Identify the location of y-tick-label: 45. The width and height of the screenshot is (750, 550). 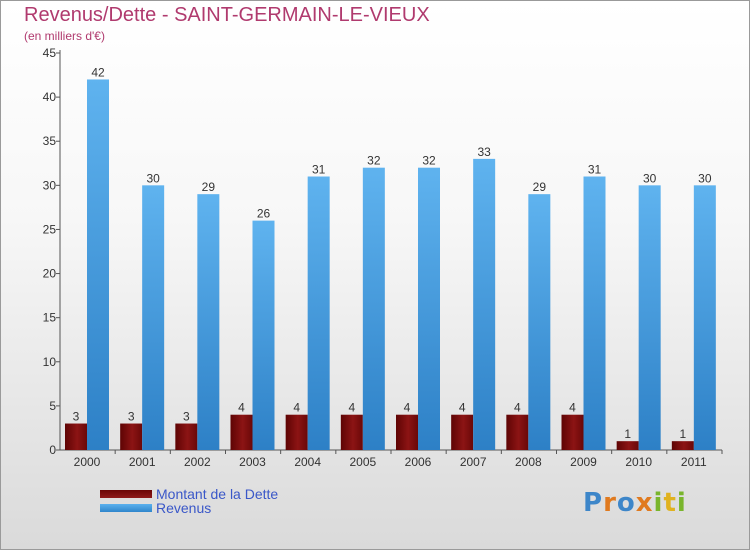
(50, 53).